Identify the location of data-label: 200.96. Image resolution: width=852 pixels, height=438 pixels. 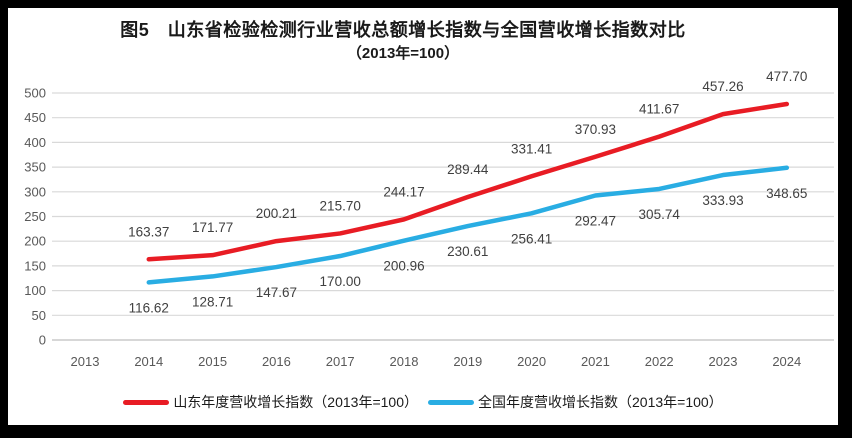
(403, 266).